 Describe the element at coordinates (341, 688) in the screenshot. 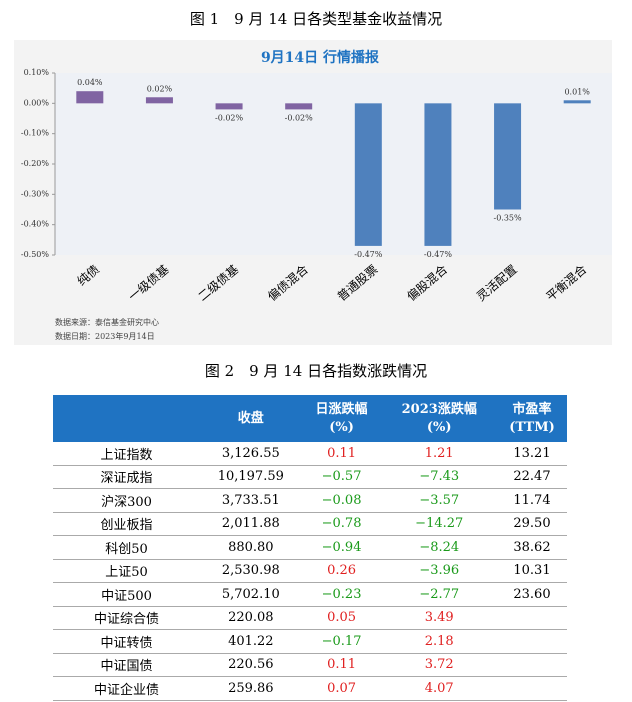

I see `table-cell: 0.07` at that location.